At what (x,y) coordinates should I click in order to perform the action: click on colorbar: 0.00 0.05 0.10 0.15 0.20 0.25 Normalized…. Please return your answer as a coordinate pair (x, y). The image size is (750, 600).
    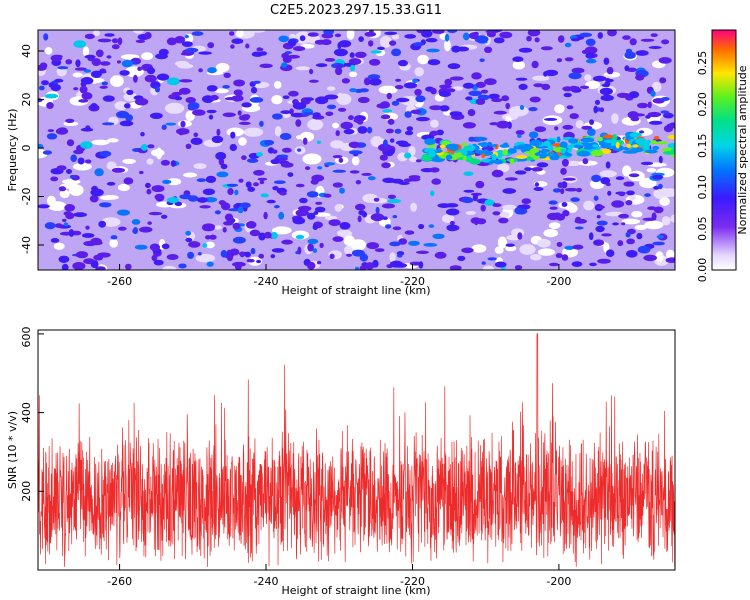
    Looking at the image, I should click on (722, 155).